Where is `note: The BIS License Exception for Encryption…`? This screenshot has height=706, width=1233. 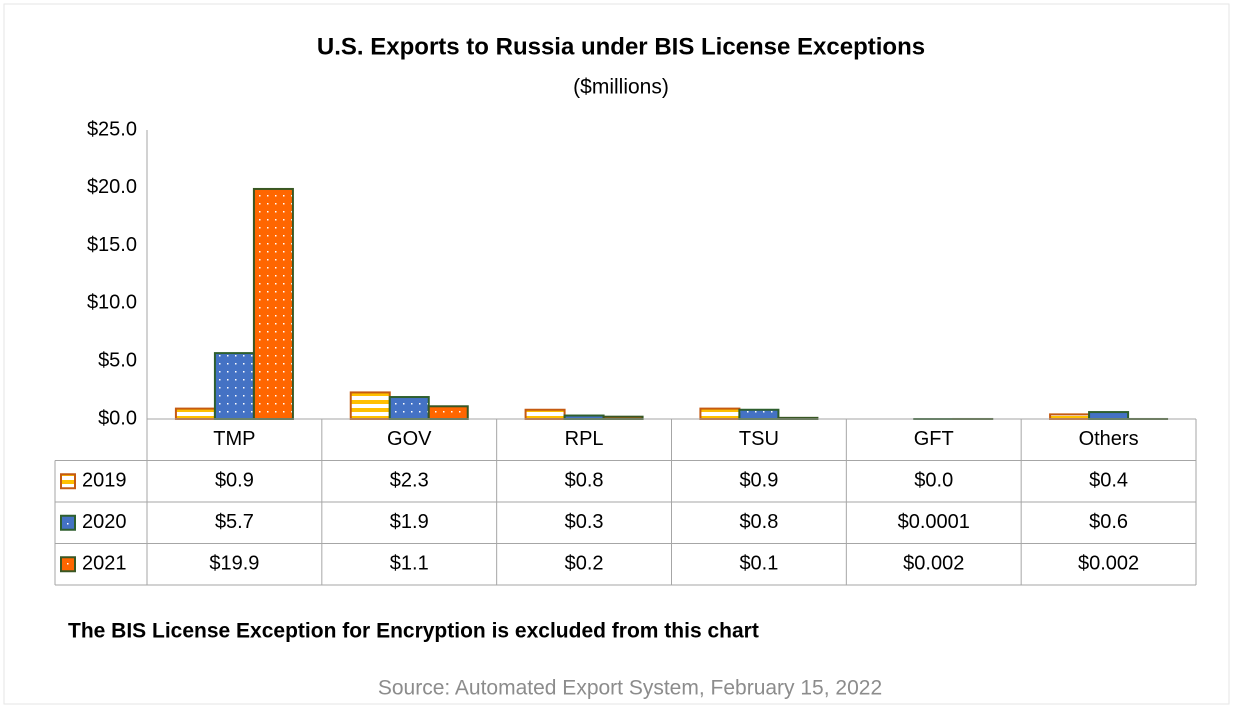
note: The BIS License Exception for Encryption… is located at coordinates (413, 631).